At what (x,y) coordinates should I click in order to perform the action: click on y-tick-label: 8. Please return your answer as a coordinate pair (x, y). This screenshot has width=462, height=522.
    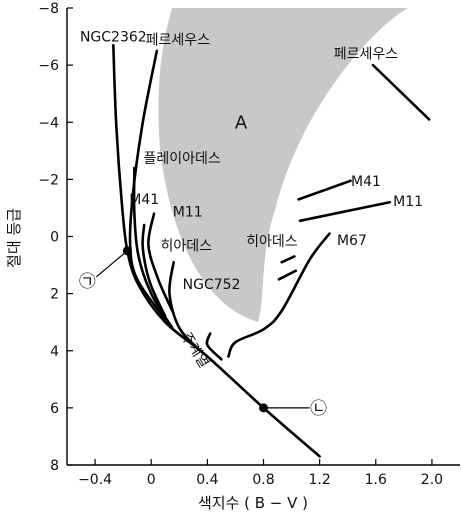
    Looking at the image, I should click on (54, 466).